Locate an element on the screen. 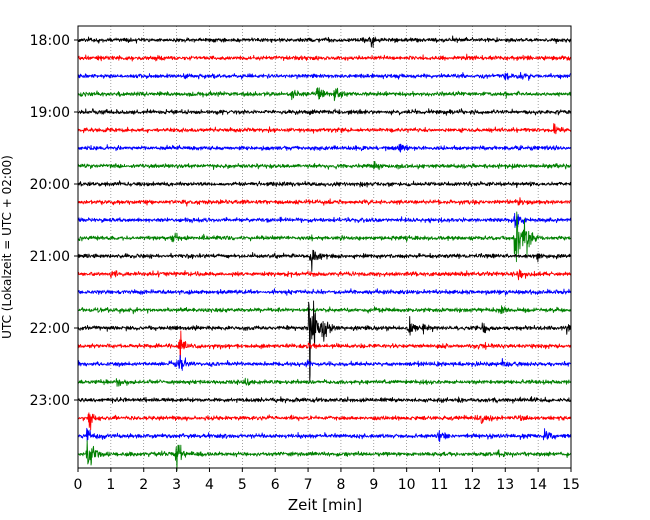 The height and width of the screenshot is (520, 650). x-tick-label-15: 15 is located at coordinates (571, 485).